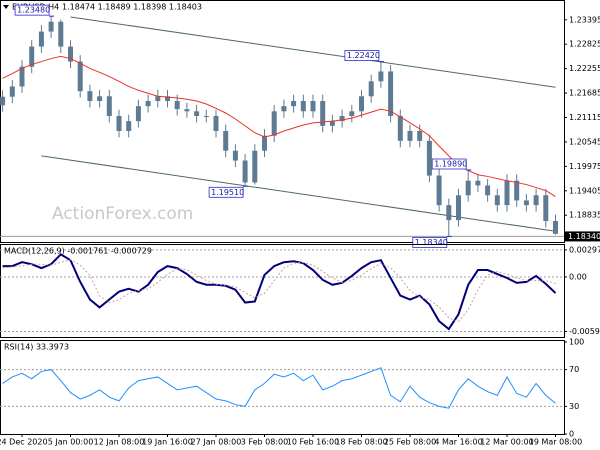 This screenshot has height=450, width=600. What do you see at coordinates (584, 331) in the screenshot?
I see `y-tick-label: -0.005996` at bounding box center [584, 331].